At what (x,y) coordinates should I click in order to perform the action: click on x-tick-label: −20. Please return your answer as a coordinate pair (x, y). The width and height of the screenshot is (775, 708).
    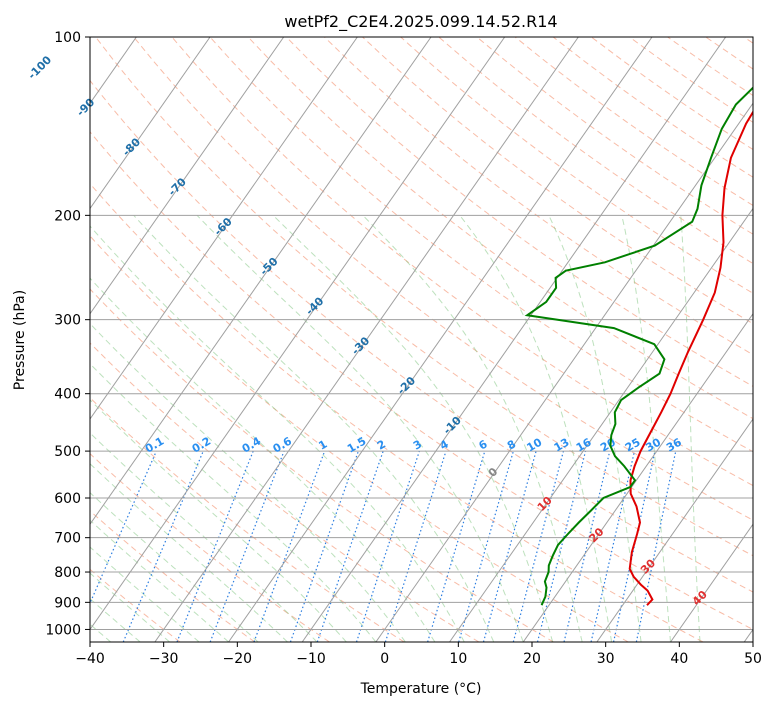
    Looking at the image, I should click on (238, 659).